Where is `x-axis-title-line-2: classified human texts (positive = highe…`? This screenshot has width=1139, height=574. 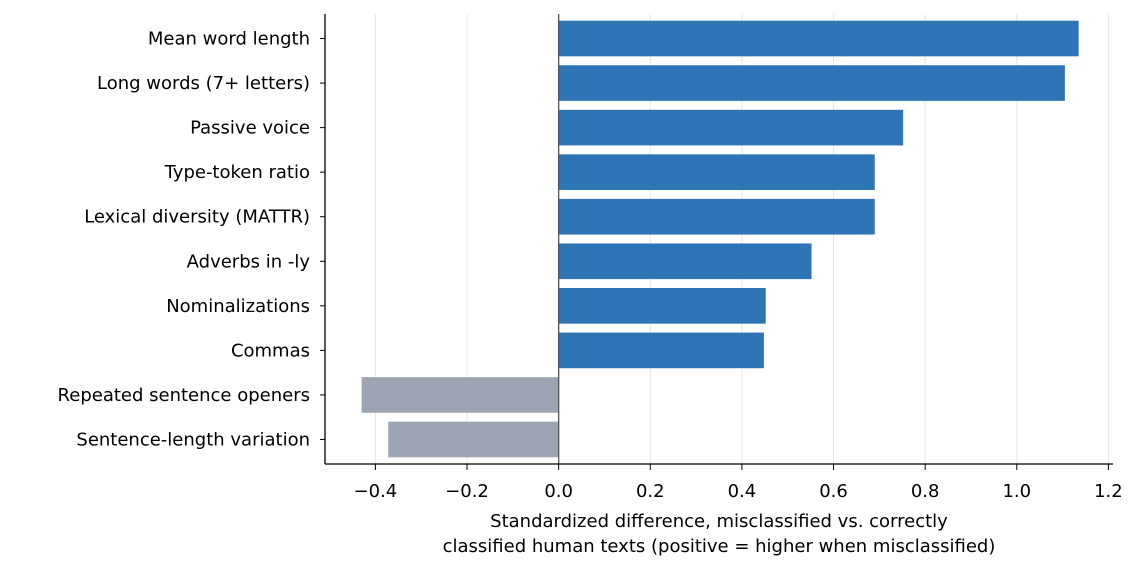 x-axis-title-line-2: classified human texts (positive = highe… is located at coordinates (719, 546).